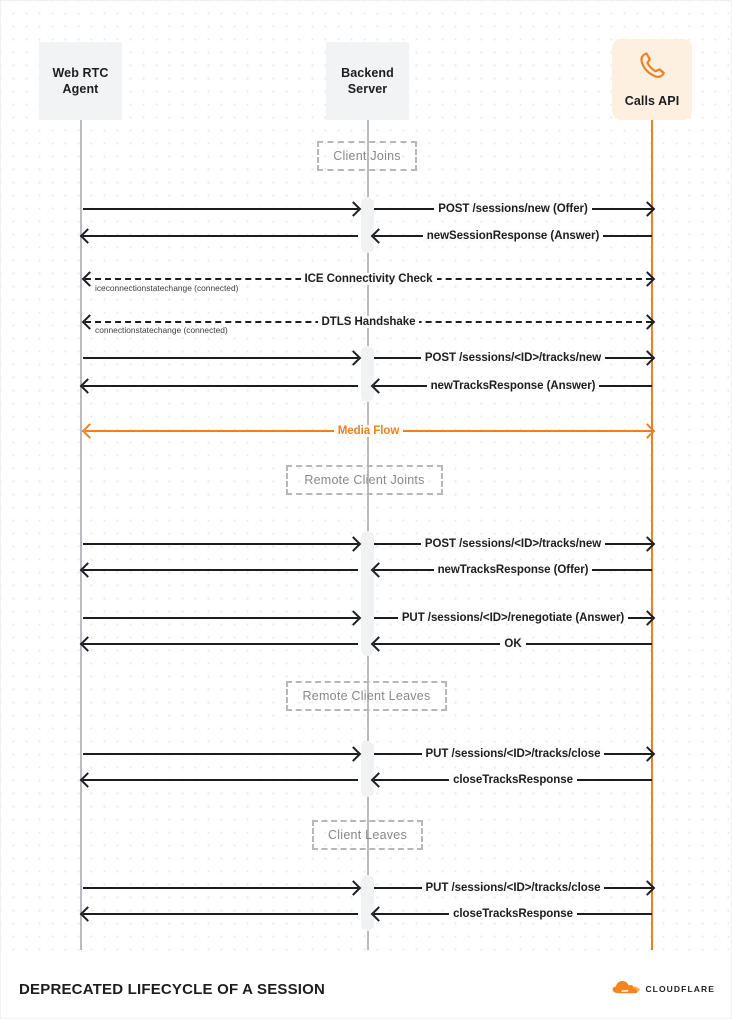 This screenshot has height=1019, width=732. What do you see at coordinates (626, 989) in the screenshot?
I see `cloudflare-cloud-icon` at bounding box center [626, 989].